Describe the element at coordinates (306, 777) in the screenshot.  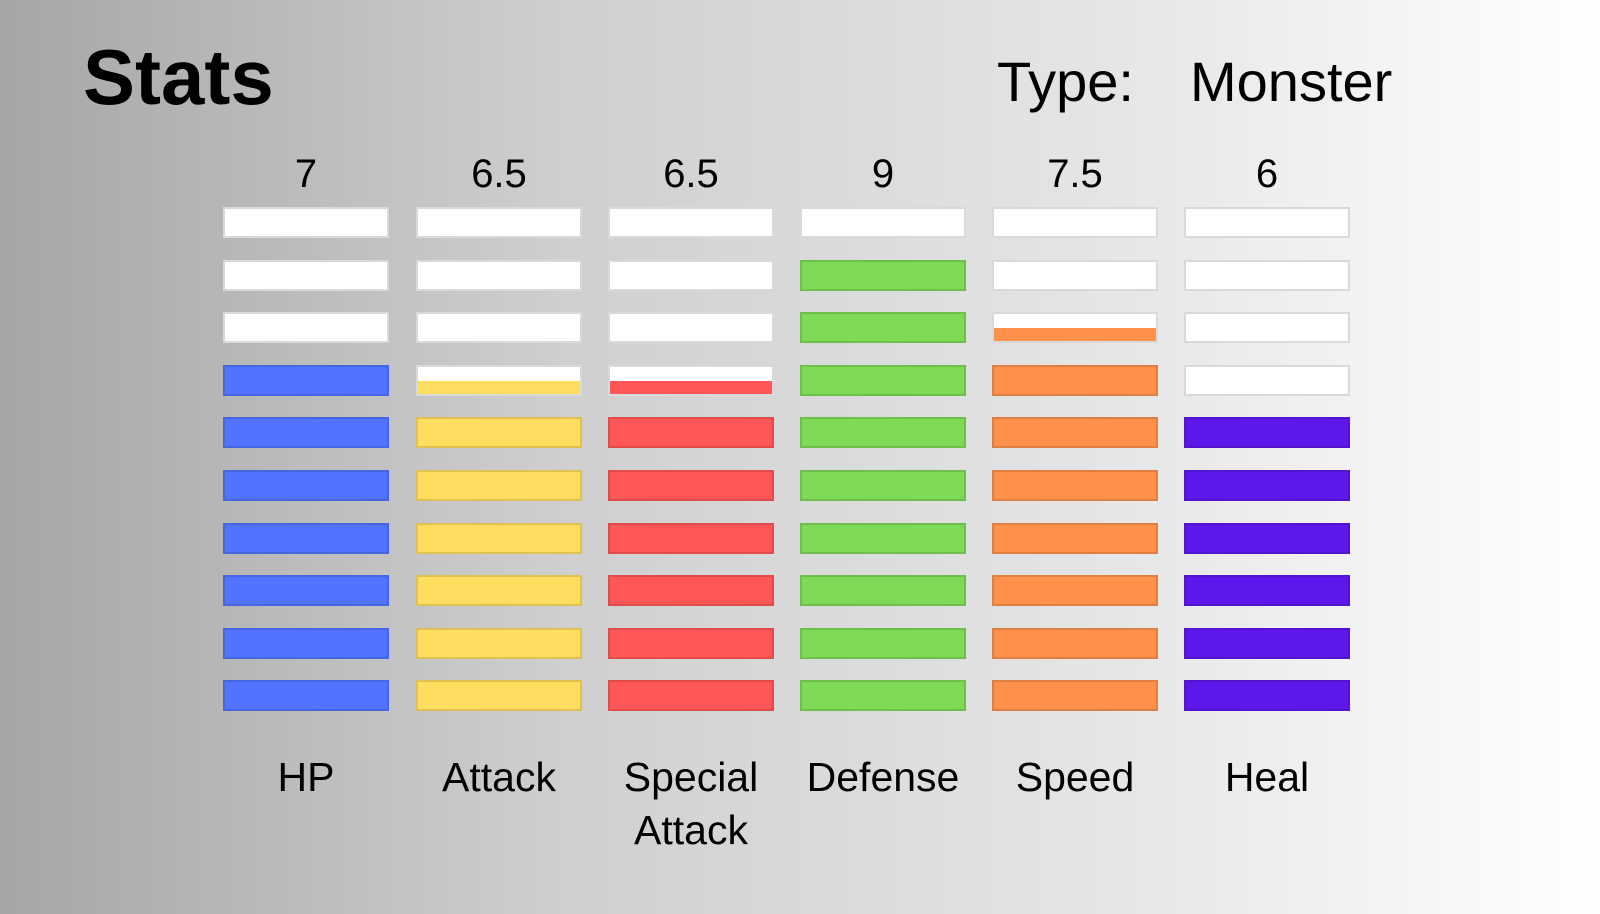
I see `category-label-hp: HP` at that location.